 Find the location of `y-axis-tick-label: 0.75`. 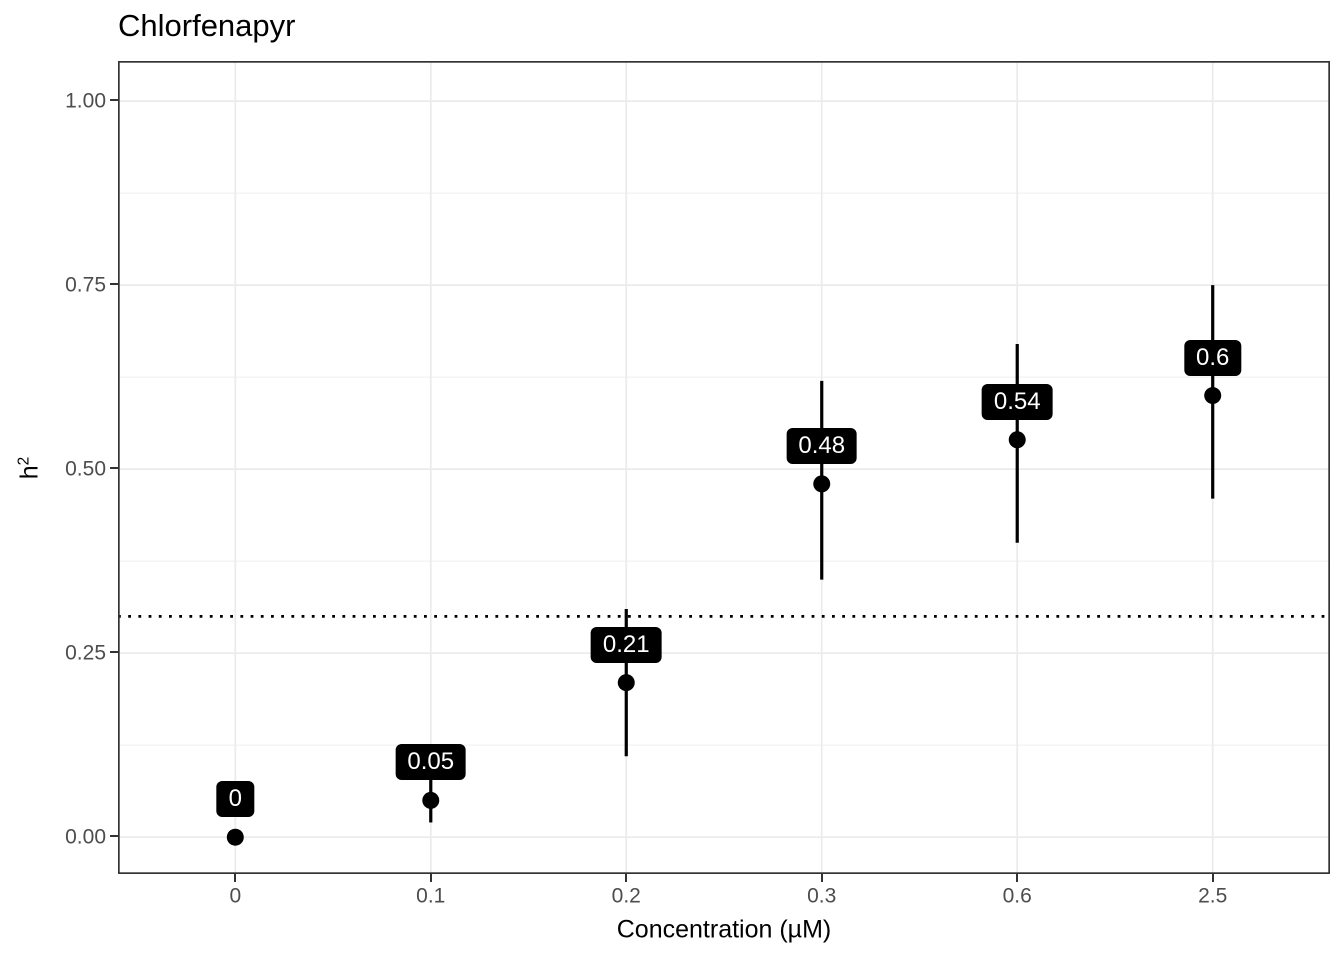

y-axis-tick-label: 0.75 is located at coordinates (85, 285).